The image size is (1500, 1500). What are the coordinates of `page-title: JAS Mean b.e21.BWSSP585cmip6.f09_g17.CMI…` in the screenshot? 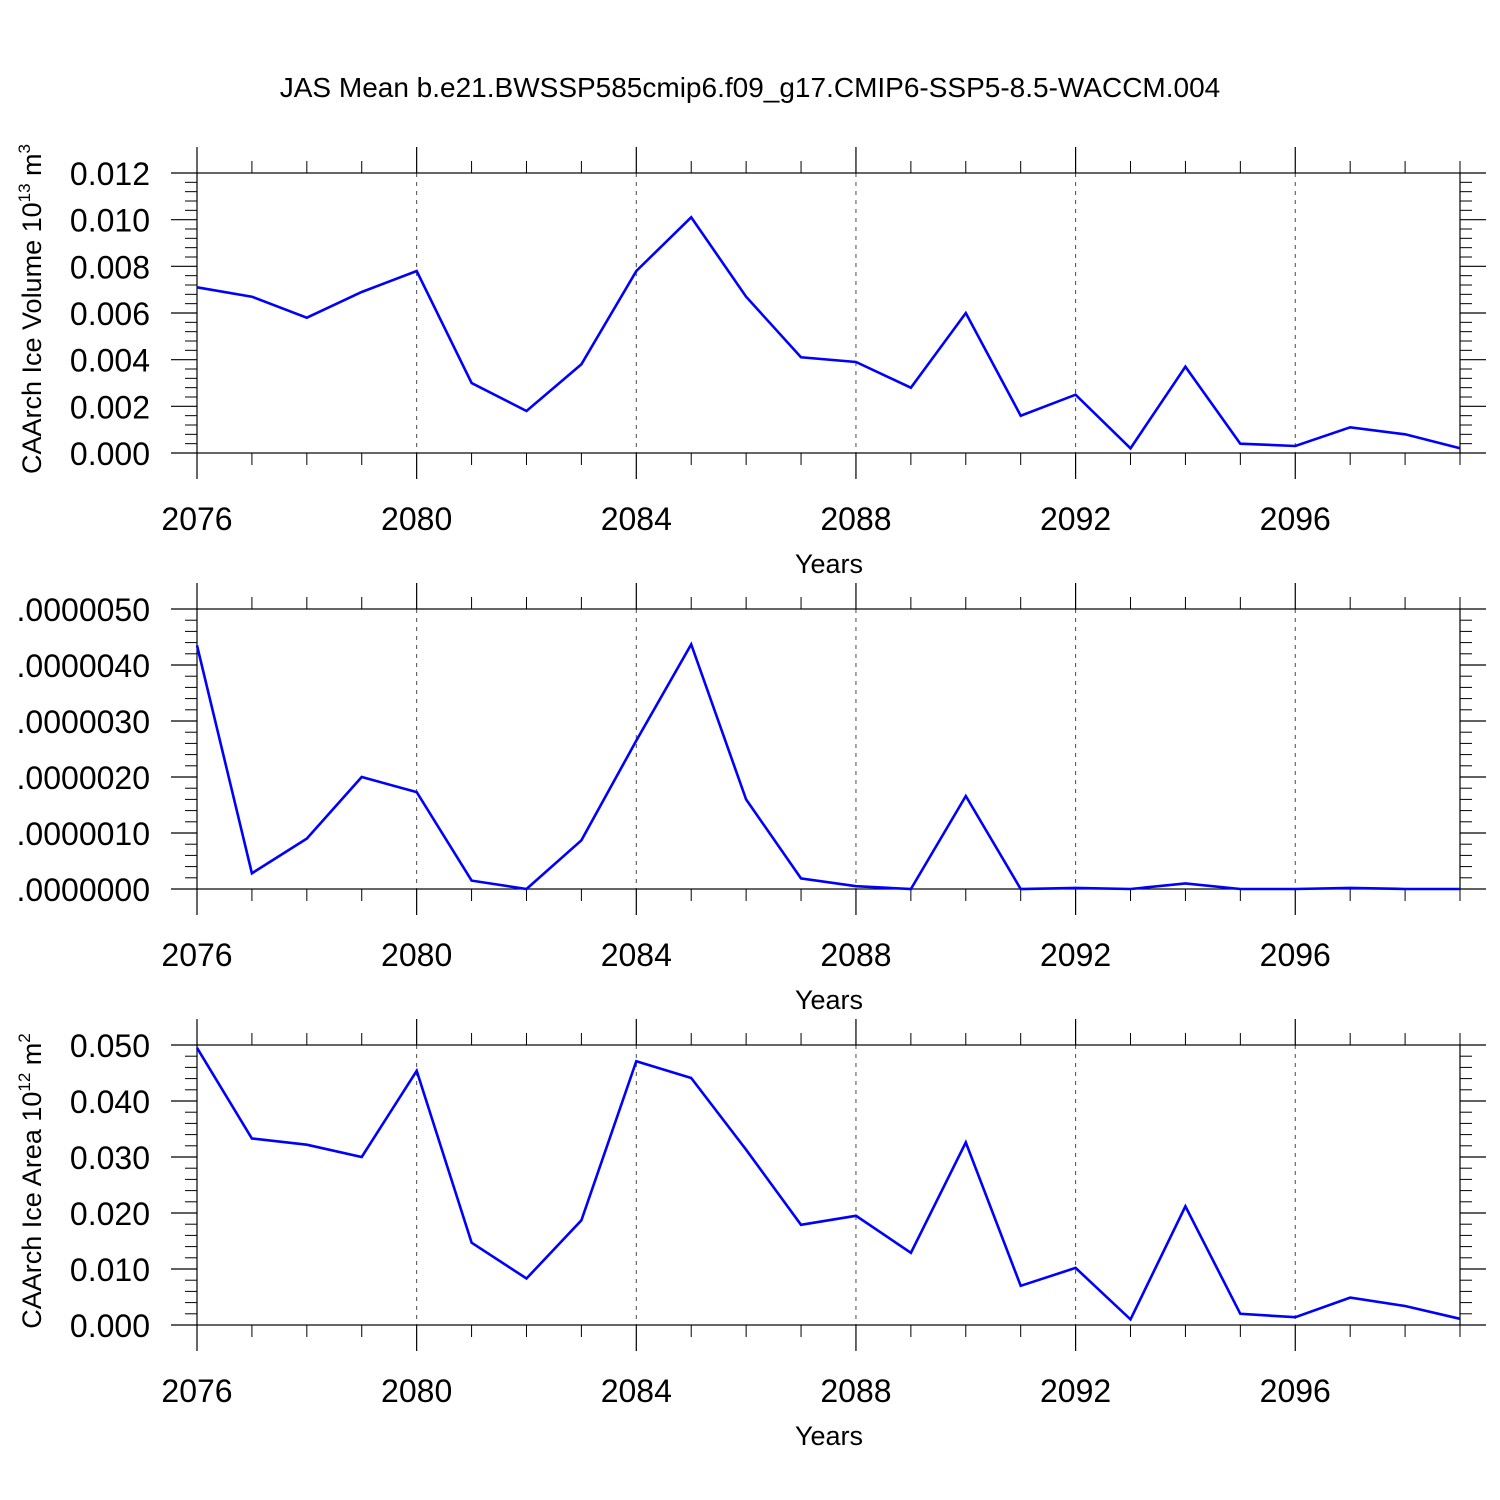 It's located at (750, 87).